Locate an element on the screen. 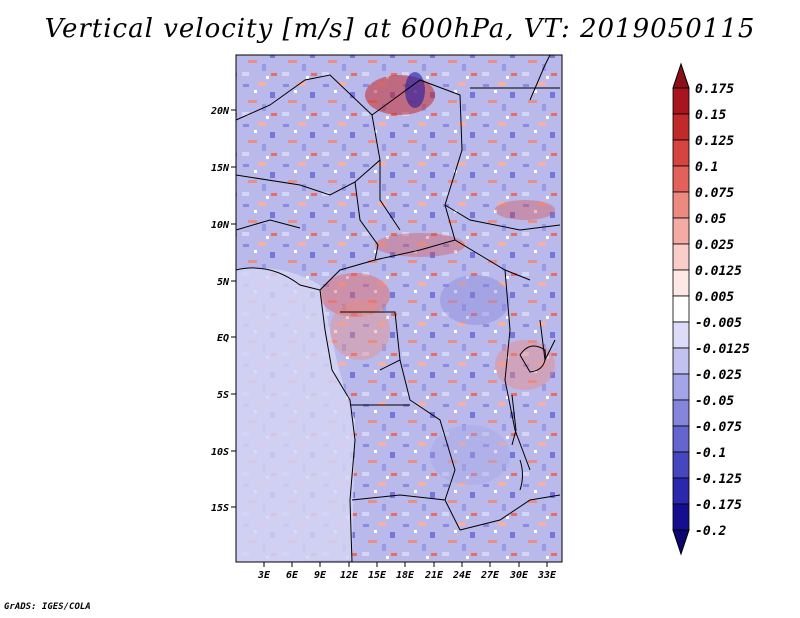  colorbar-label: -0.0125 is located at coordinates (722, 349).